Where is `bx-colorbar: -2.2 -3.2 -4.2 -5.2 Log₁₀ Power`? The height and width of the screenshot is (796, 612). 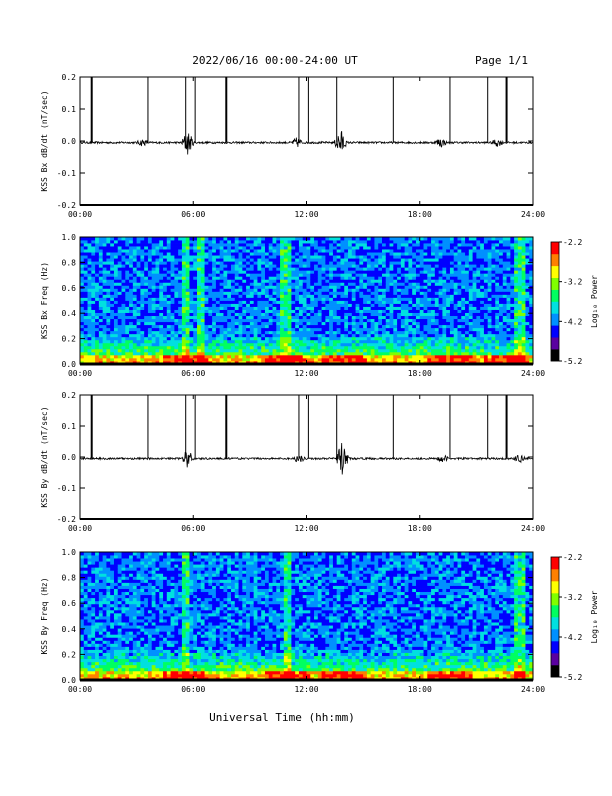
bx-colorbar: -2.2 -3.2 -4.2 -5.2 Log₁₀ Power is located at coordinates (575, 302).